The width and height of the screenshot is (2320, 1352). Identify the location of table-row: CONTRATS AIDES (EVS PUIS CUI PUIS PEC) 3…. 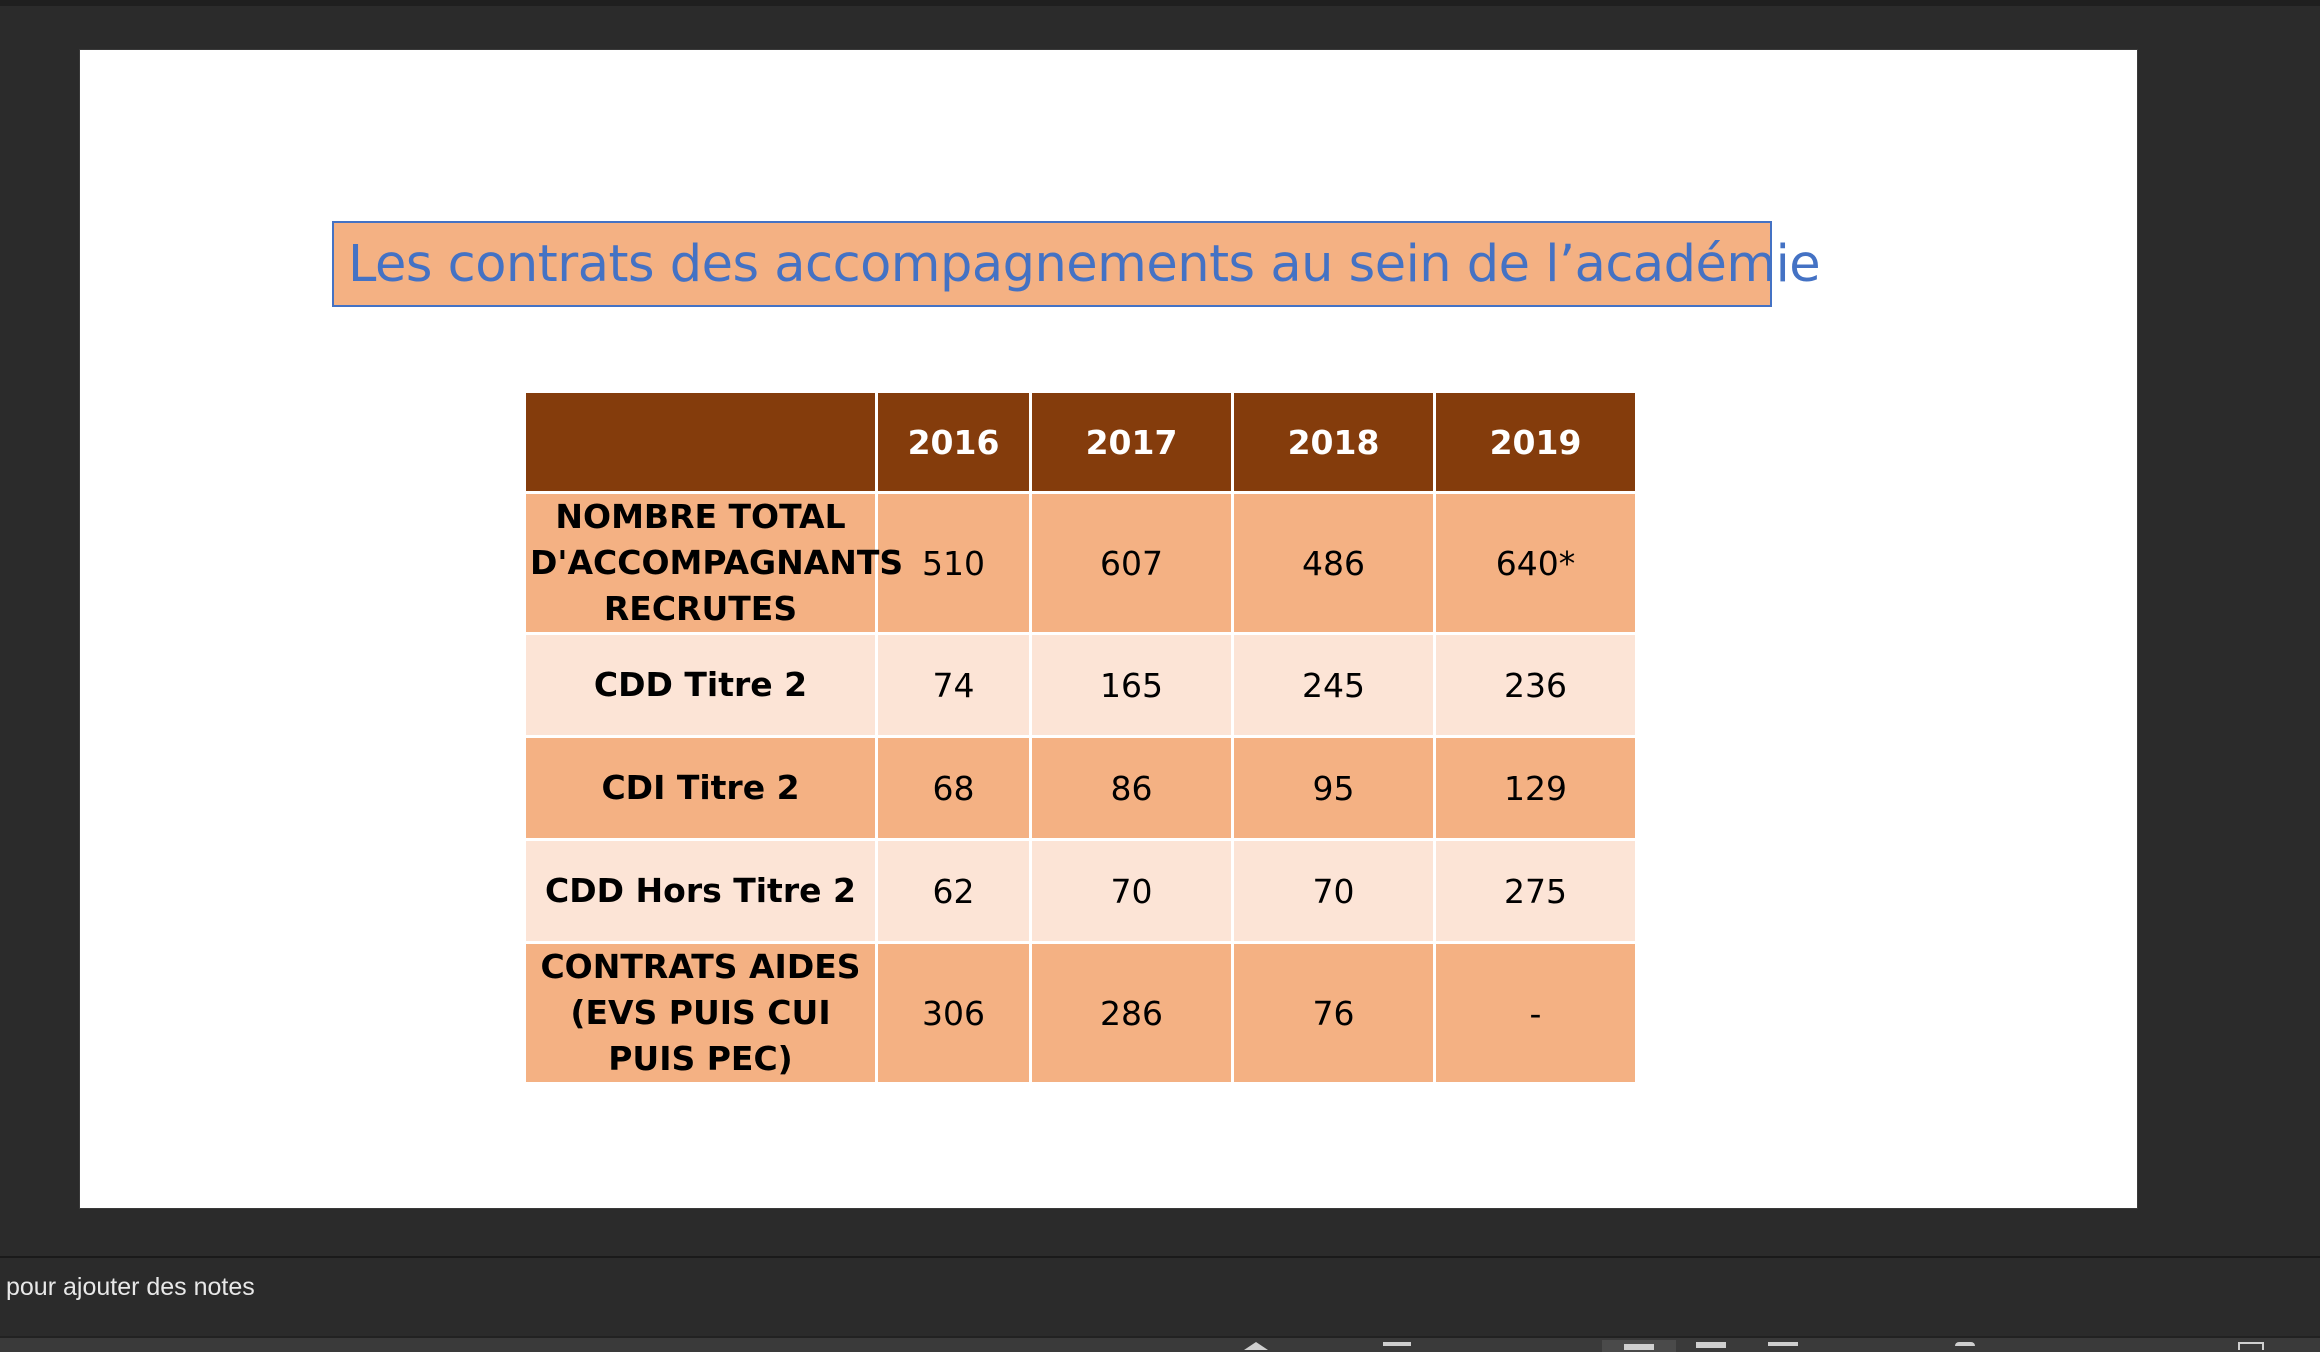
(1080, 1013).